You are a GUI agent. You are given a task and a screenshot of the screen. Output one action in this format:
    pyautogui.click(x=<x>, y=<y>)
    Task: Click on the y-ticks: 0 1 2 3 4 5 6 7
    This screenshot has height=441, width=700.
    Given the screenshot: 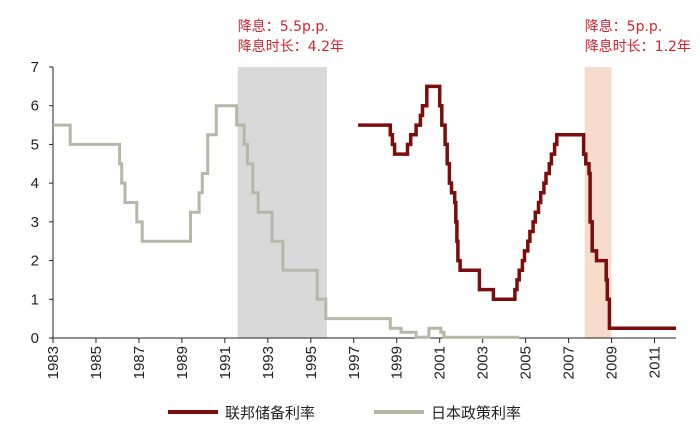 What is the action you would take?
    pyautogui.click(x=42, y=203)
    